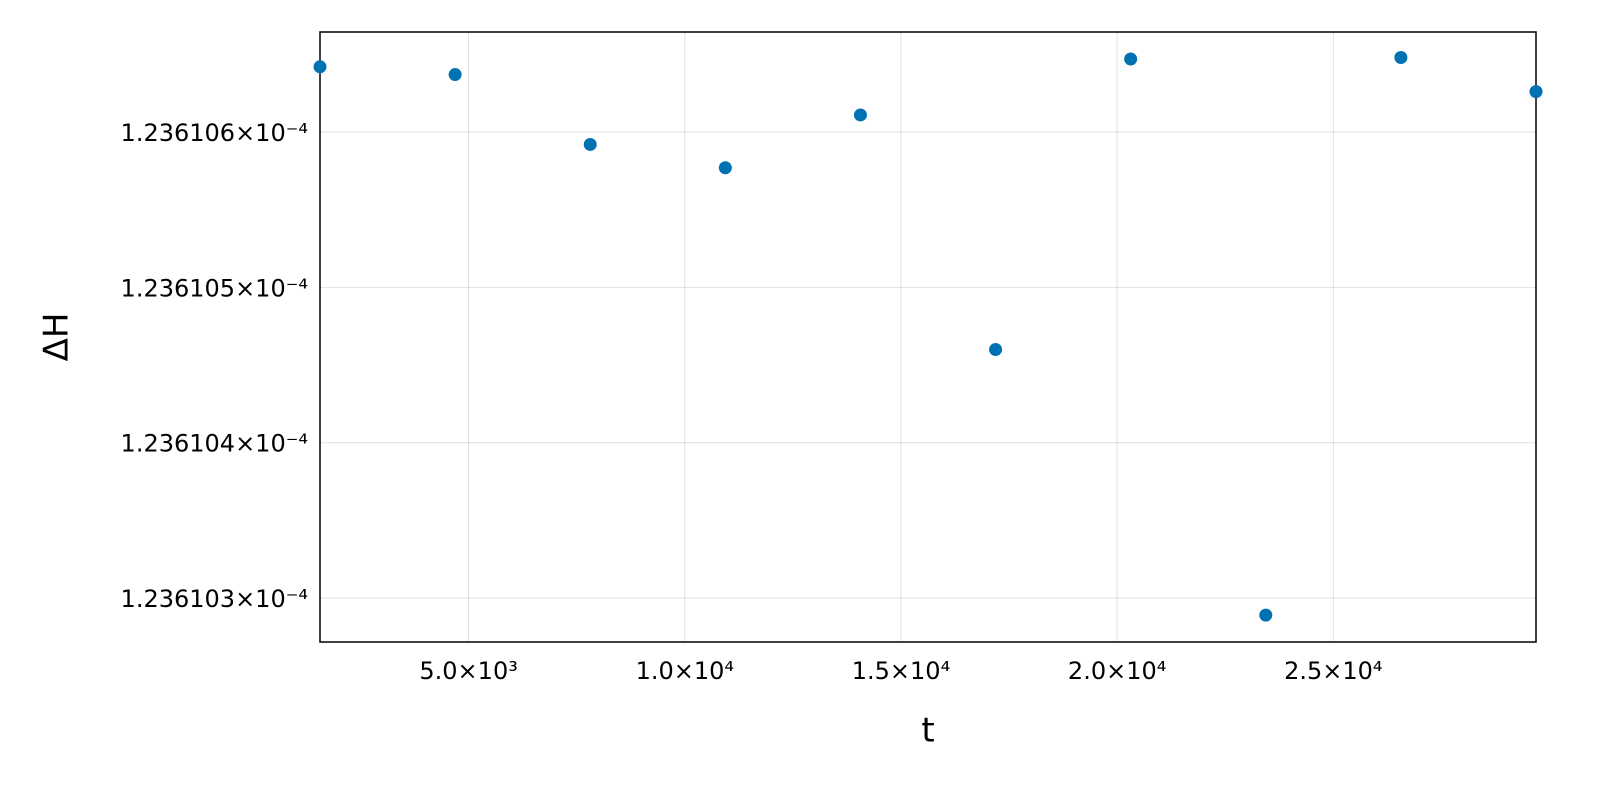 This screenshot has width=1600, height=800. What do you see at coordinates (214, 444) in the screenshot?
I see `y-tick-label: 1.236104×10⁻⁴` at bounding box center [214, 444].